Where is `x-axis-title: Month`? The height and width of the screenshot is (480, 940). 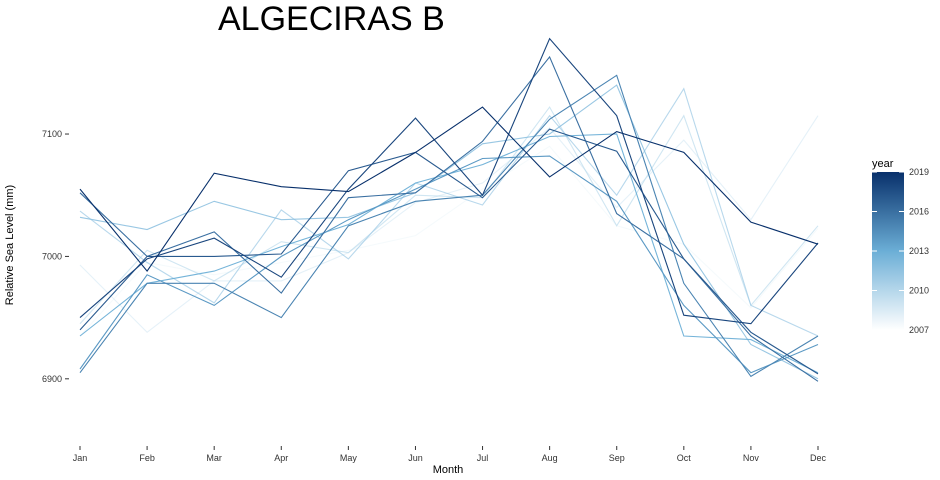 x-axis-title: Month is located at coordinates (448, 470).